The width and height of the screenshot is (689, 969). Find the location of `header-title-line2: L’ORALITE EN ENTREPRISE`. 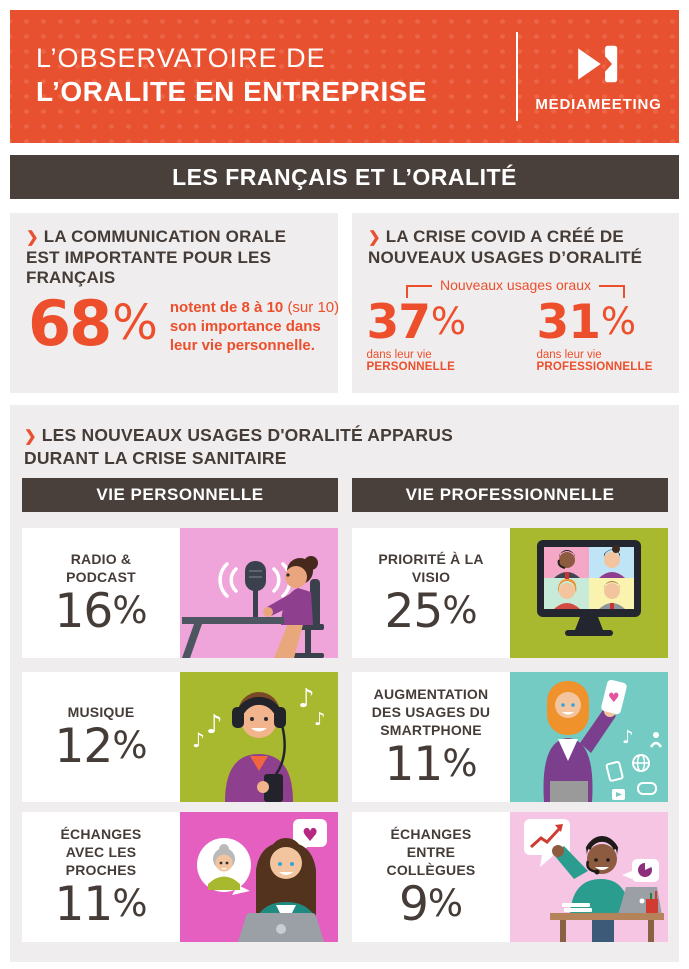

header-title-line2: L’ORALITE EN ENTREPRISE is located at coordinates (232, 91).